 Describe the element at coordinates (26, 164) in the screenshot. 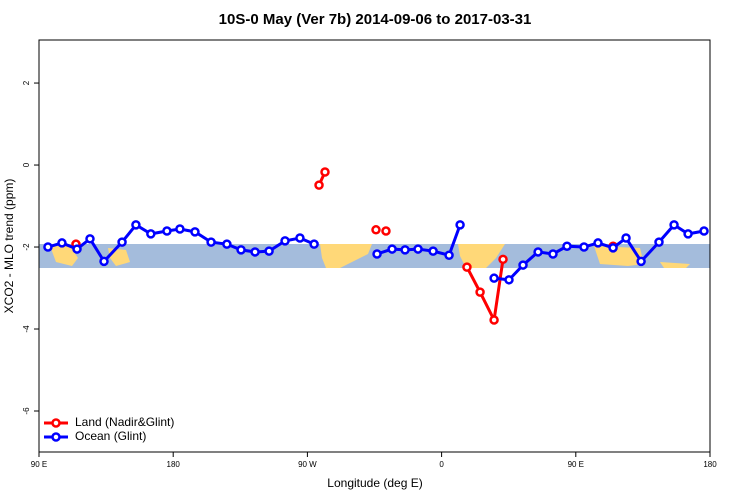

I see `y-tick-label: 0` at that location.